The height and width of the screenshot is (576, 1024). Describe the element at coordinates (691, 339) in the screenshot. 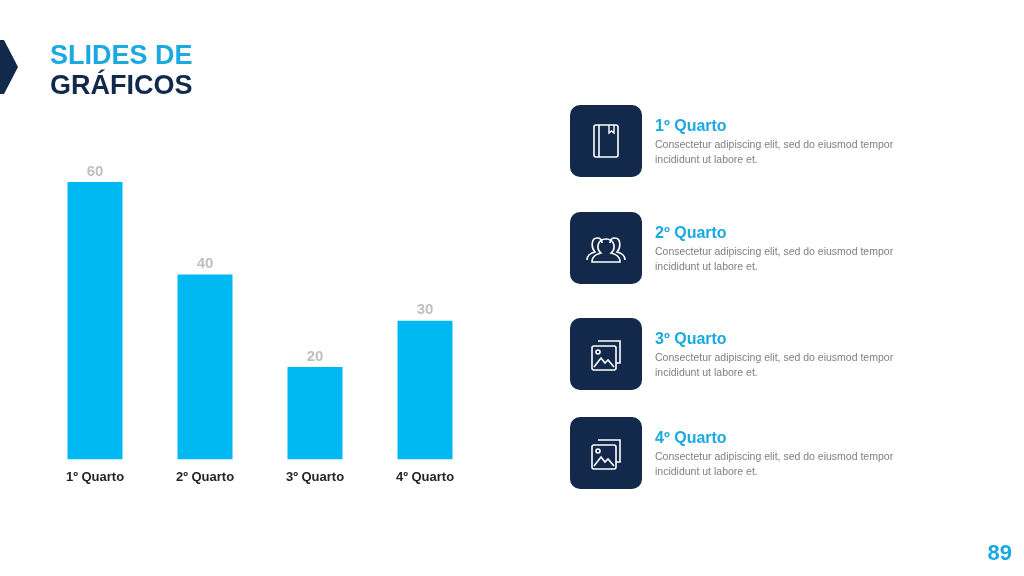

I see `text: 3º Quarto` at that location.